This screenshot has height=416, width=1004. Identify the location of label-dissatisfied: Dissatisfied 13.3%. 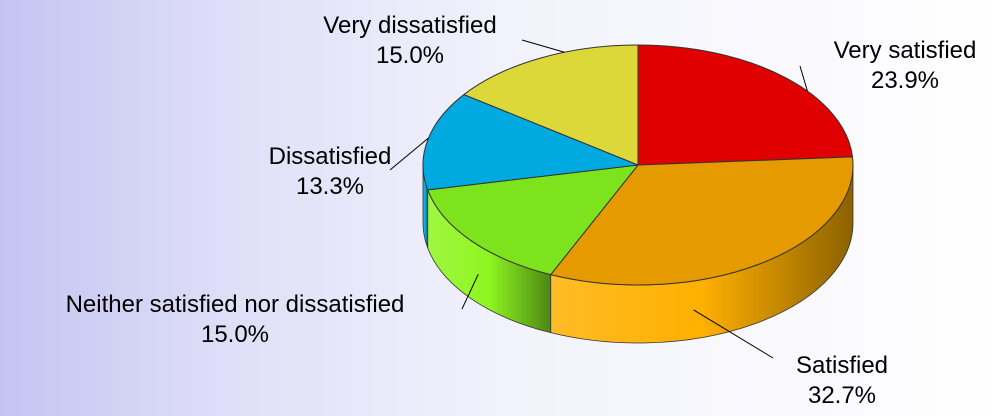
(330, 172).